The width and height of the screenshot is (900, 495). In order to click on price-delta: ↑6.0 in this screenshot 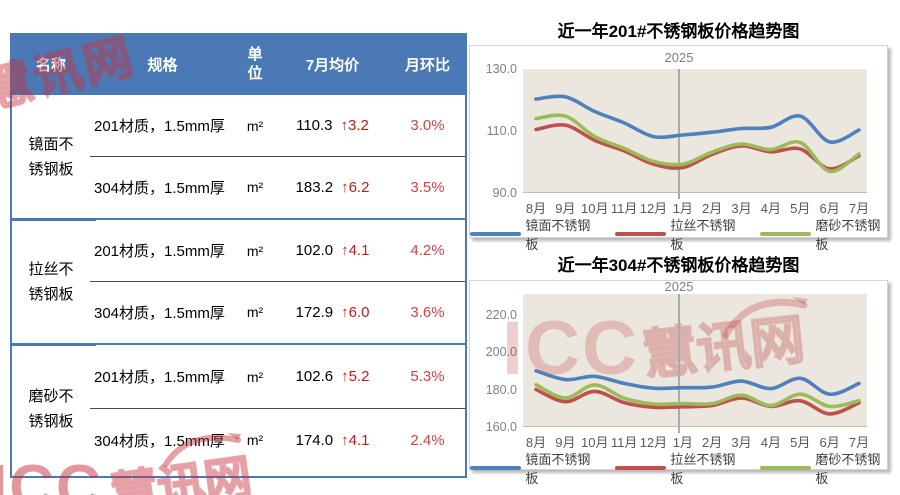, I will do `click(355, 312)`.